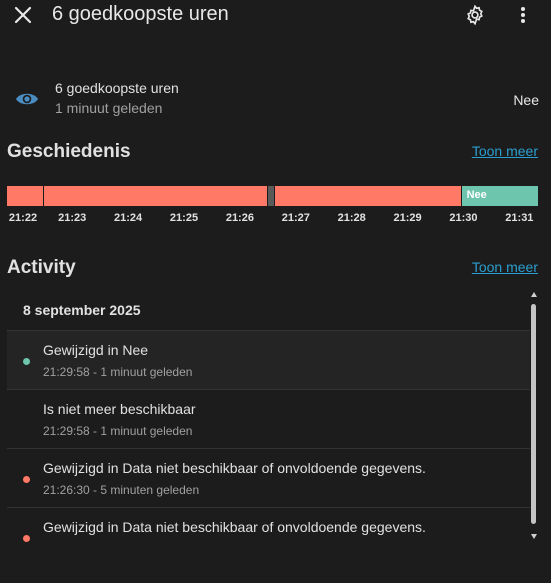 This screenshot has height=583, width=551. Describe the element at coordinates (184, 218) in the screenshot. I see `time-axis-tick-label: 21:25` at that location.